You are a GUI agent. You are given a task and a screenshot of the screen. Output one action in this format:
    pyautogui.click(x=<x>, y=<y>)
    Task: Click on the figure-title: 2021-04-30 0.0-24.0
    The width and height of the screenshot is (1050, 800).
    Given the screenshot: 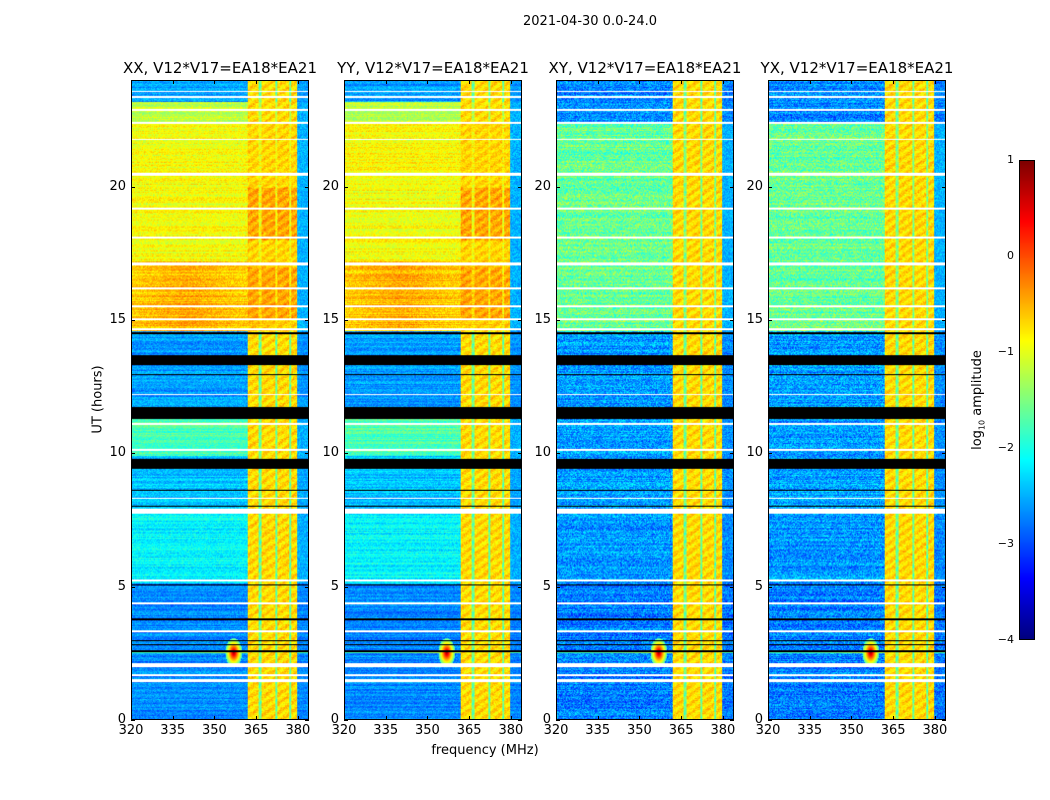 What is the action you would take?
    pyautogui.click(x=590, y=21)
    